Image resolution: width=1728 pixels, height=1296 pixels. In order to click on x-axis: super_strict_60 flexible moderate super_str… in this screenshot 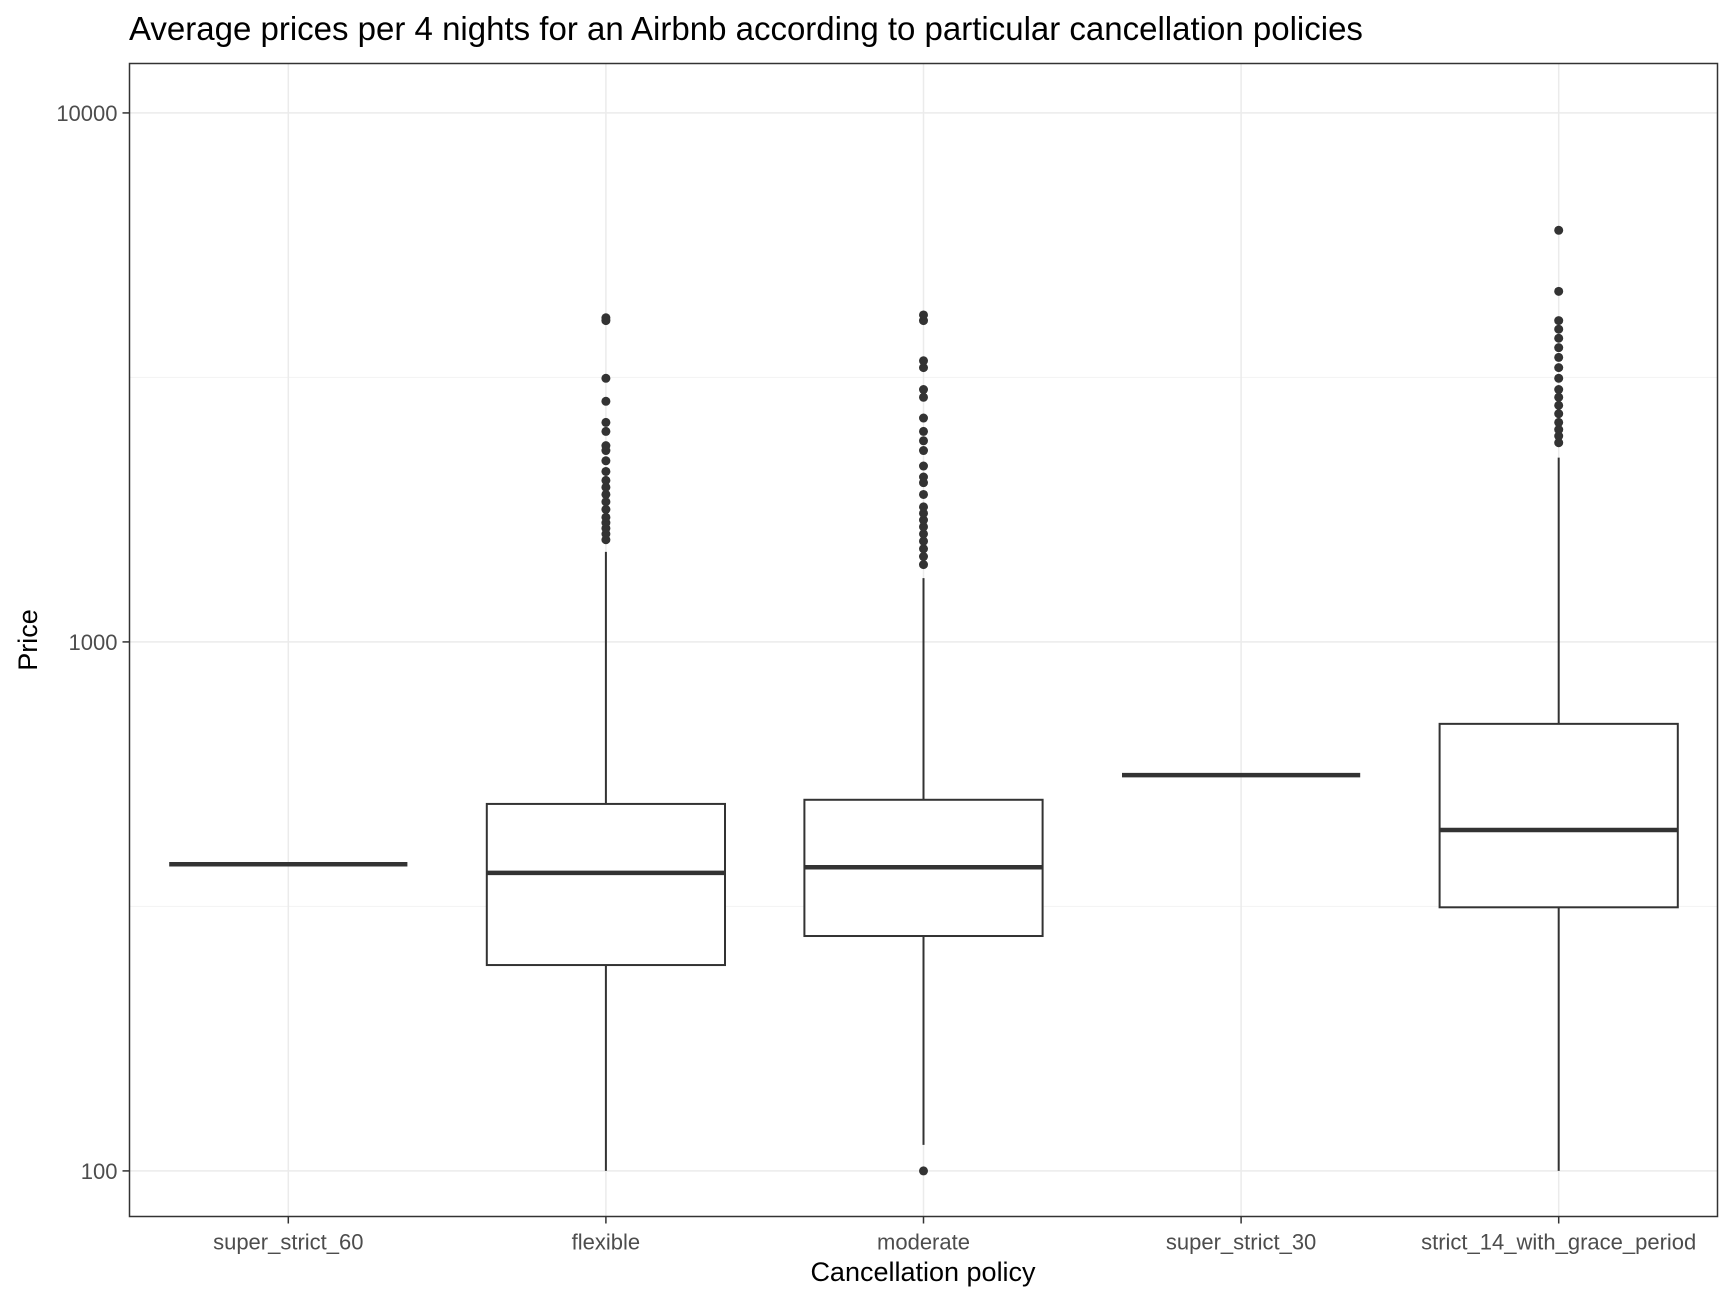, I will do `click(954, 1235)`.